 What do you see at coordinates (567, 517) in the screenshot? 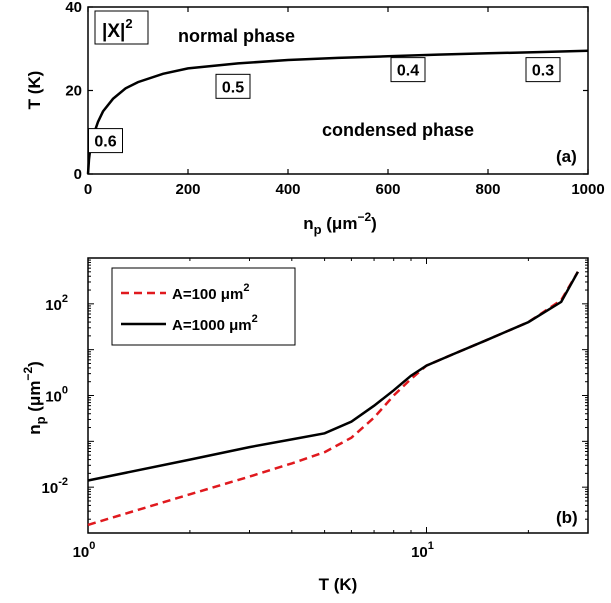
I see `panel-b-tag: (b)` at bounding box center [567, 517].